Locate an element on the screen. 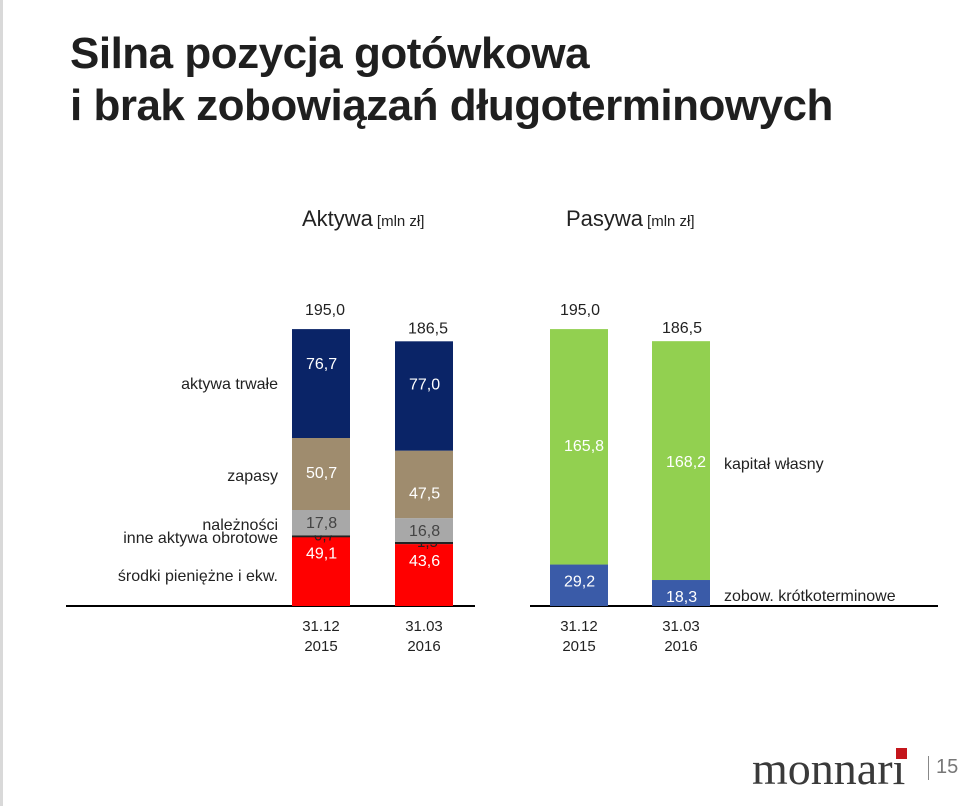 This screenshot has height=806, width=960. aktywa-xlabel-date-1: 31.03 is located at coordinates (424, 626).